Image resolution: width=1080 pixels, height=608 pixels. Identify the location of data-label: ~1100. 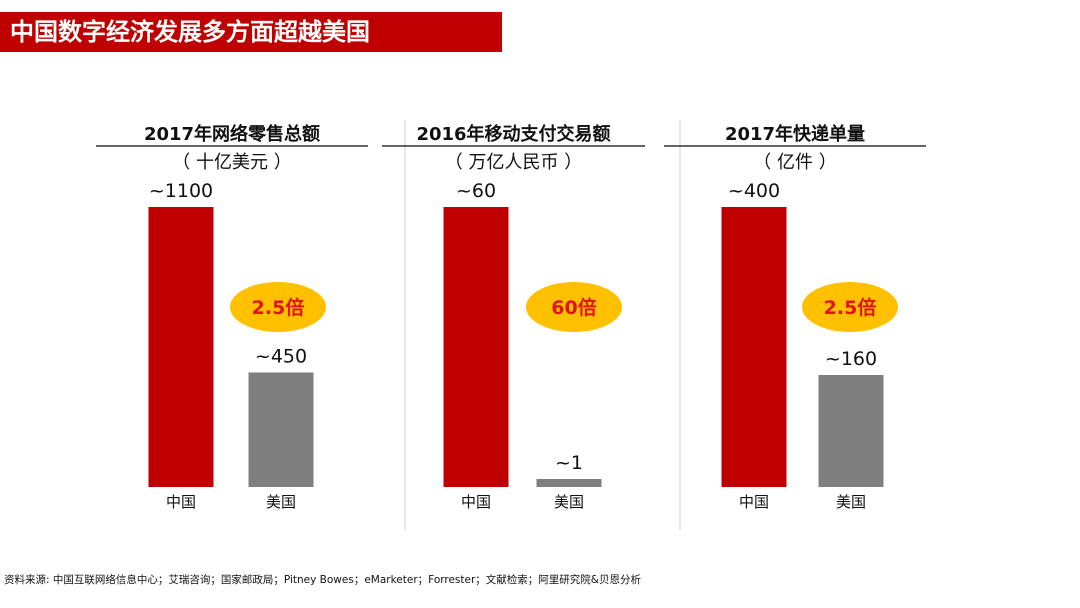
(181, 191).